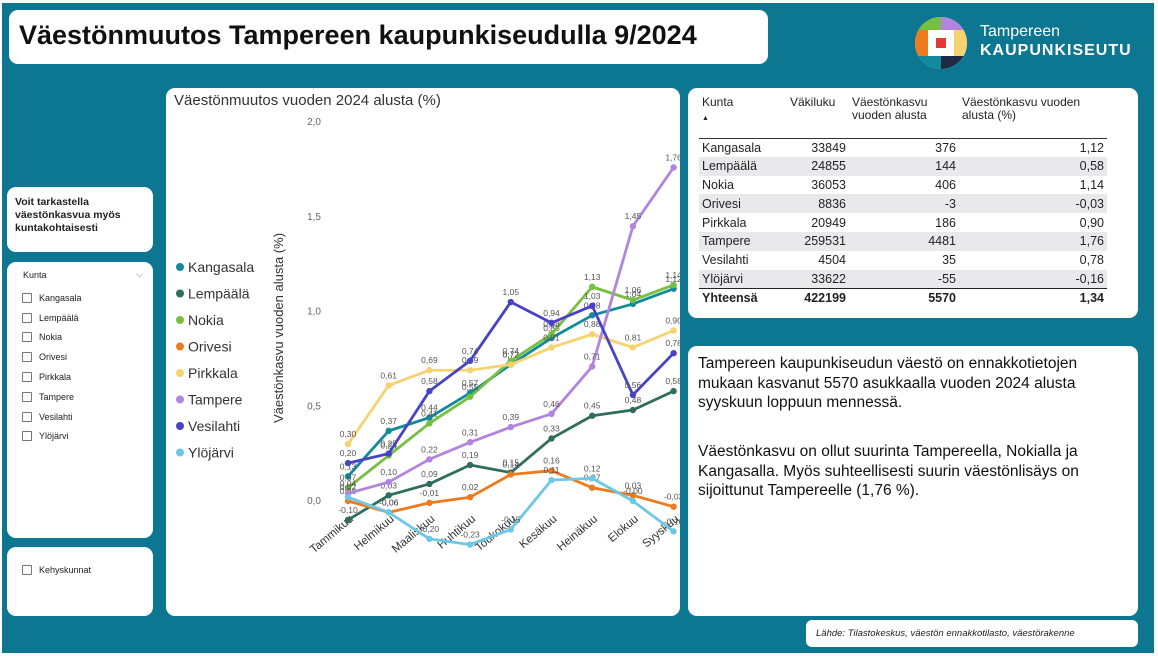  I want to click on filter-item: Ylöjärvi, so click(52, 437).